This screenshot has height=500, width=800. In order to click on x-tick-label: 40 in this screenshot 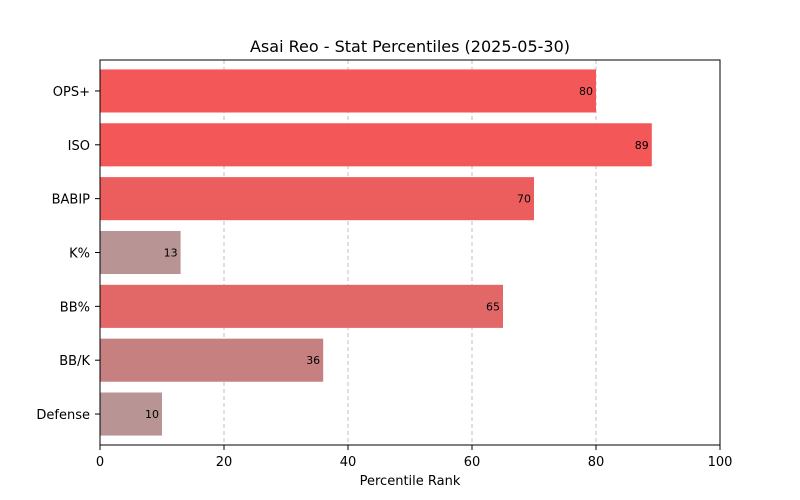, I will do `click(348, 462)`.